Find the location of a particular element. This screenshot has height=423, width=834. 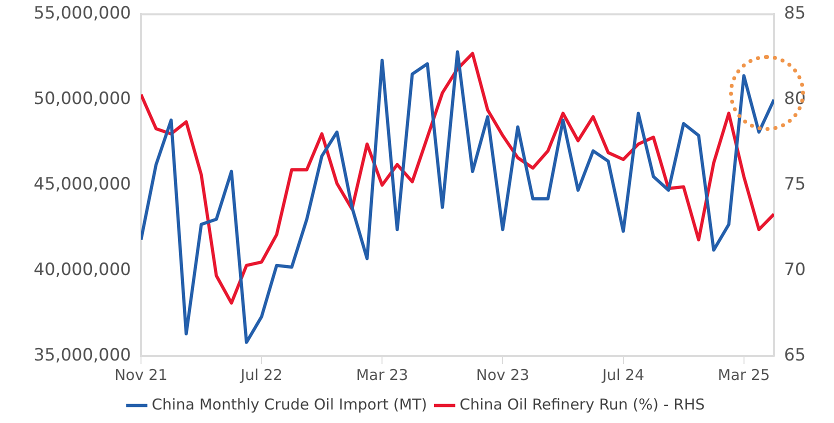

legend-label: China Oil Refinery Run (%) - RHS is located at coordinates (582, 404).